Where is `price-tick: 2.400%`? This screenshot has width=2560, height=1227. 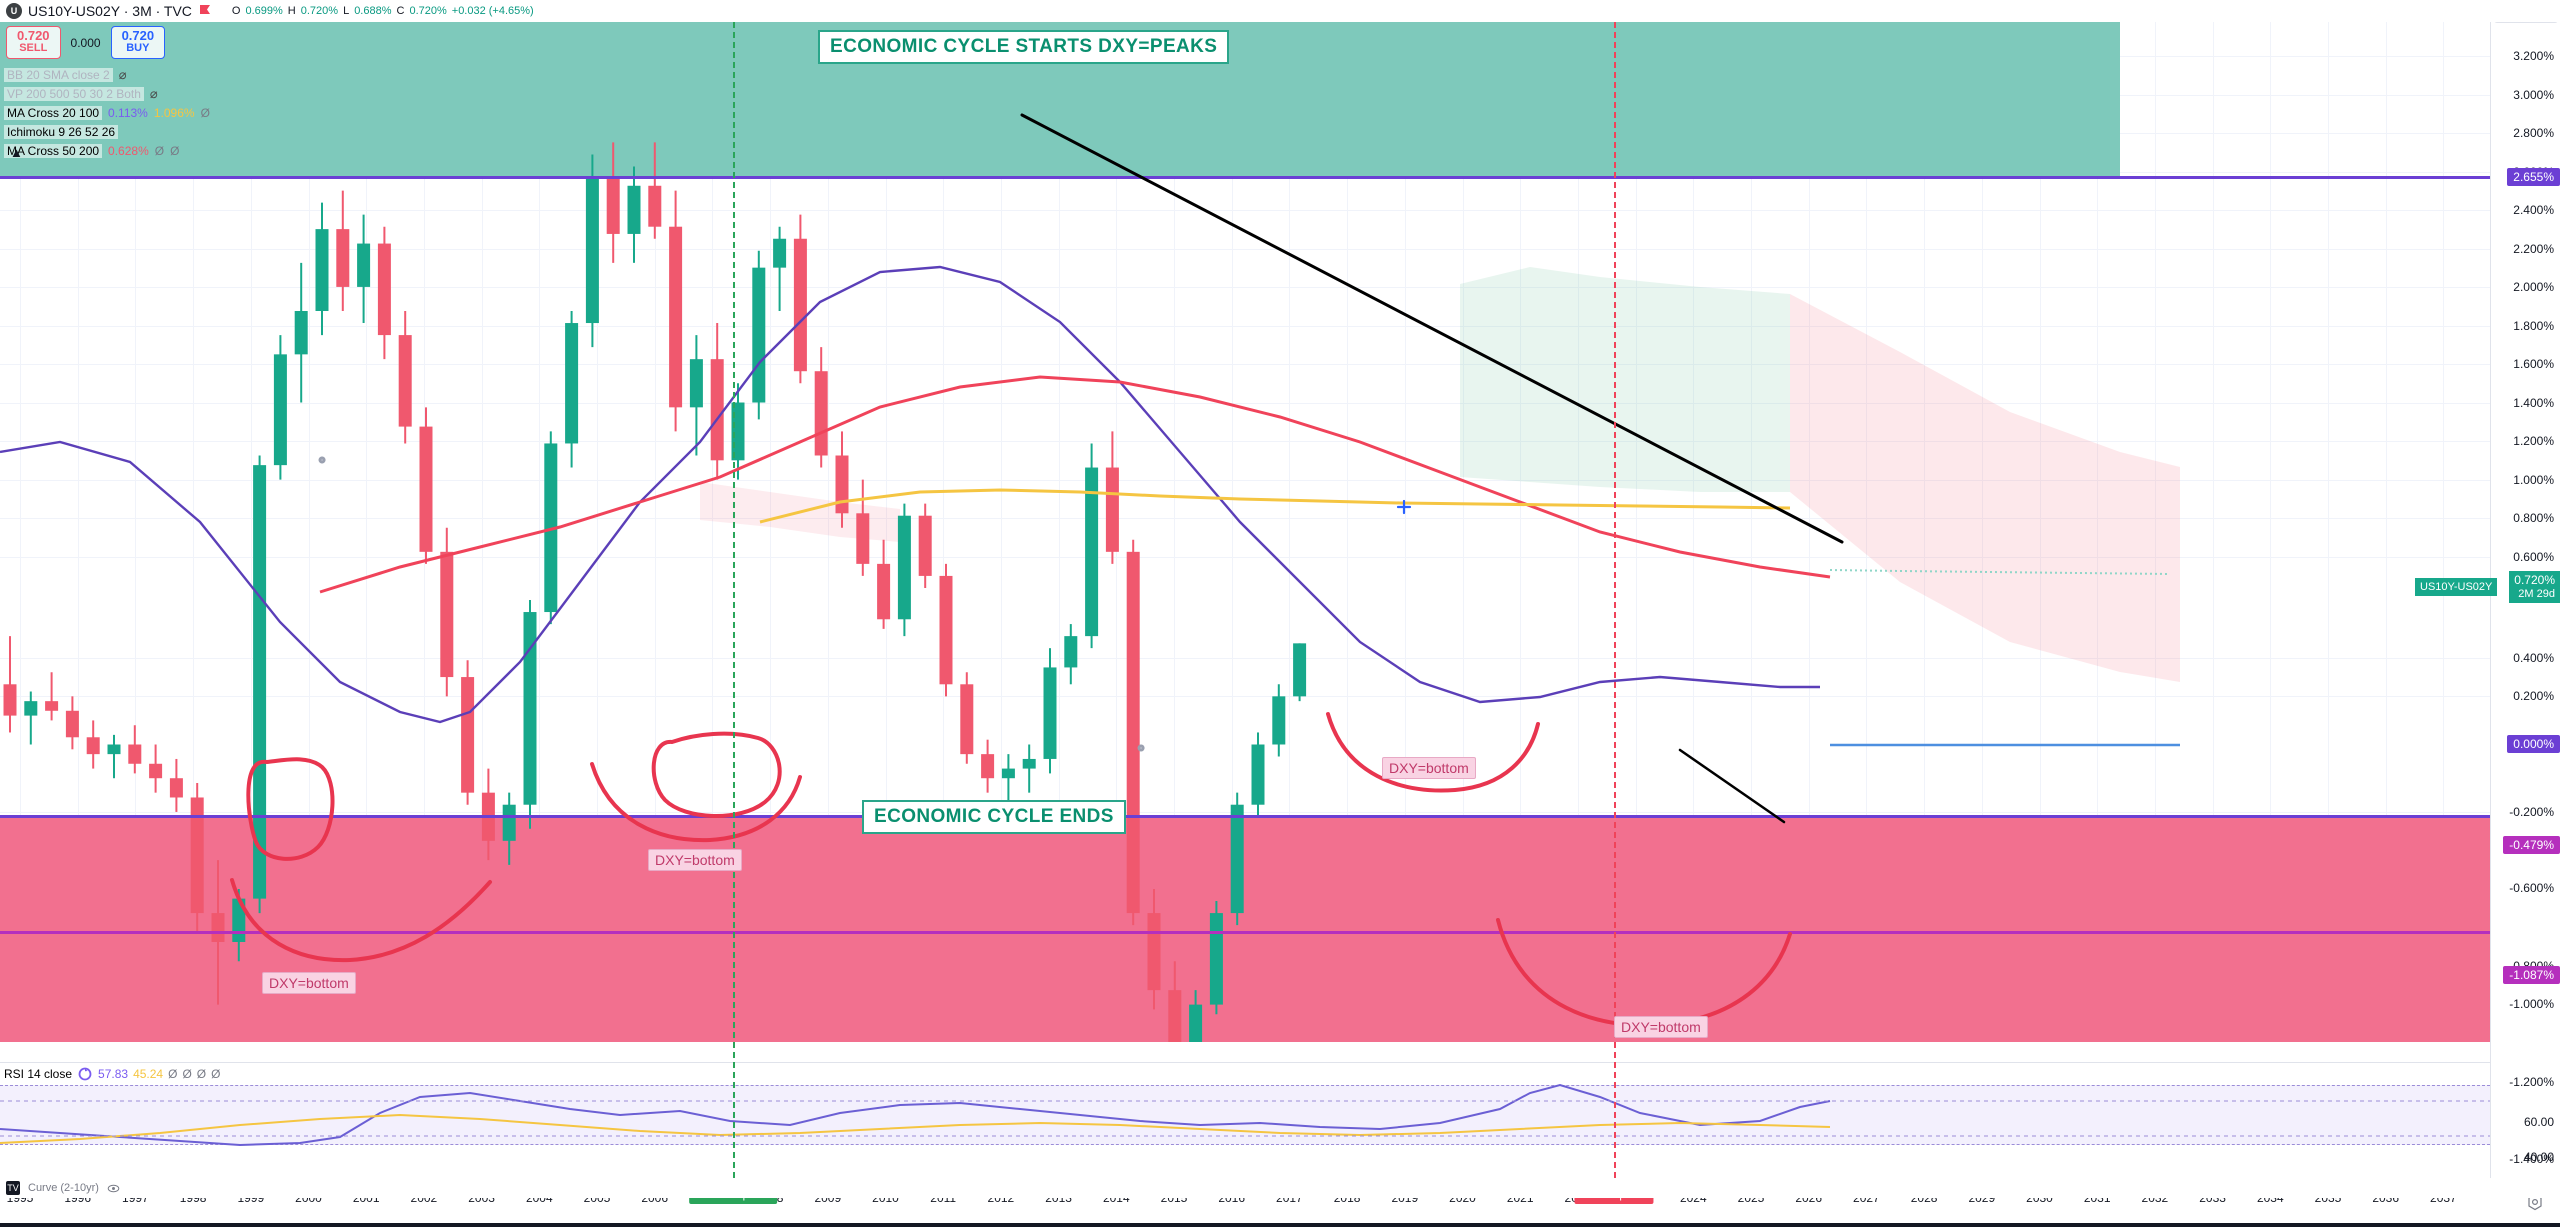
price-tick: 2.400% is located at coordinates (2533, 210).